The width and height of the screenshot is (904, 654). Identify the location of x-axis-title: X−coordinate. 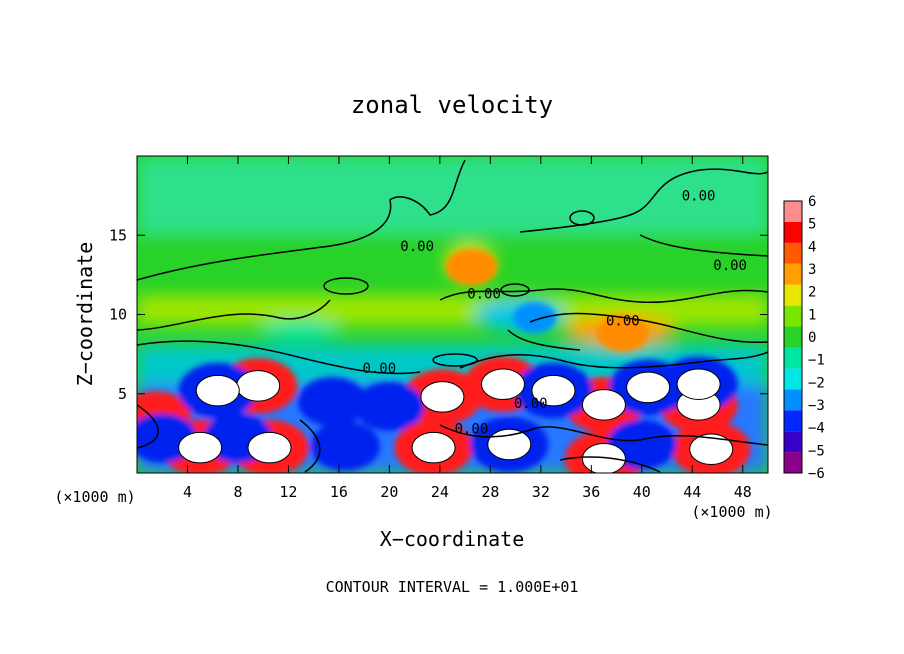
(452, 539).